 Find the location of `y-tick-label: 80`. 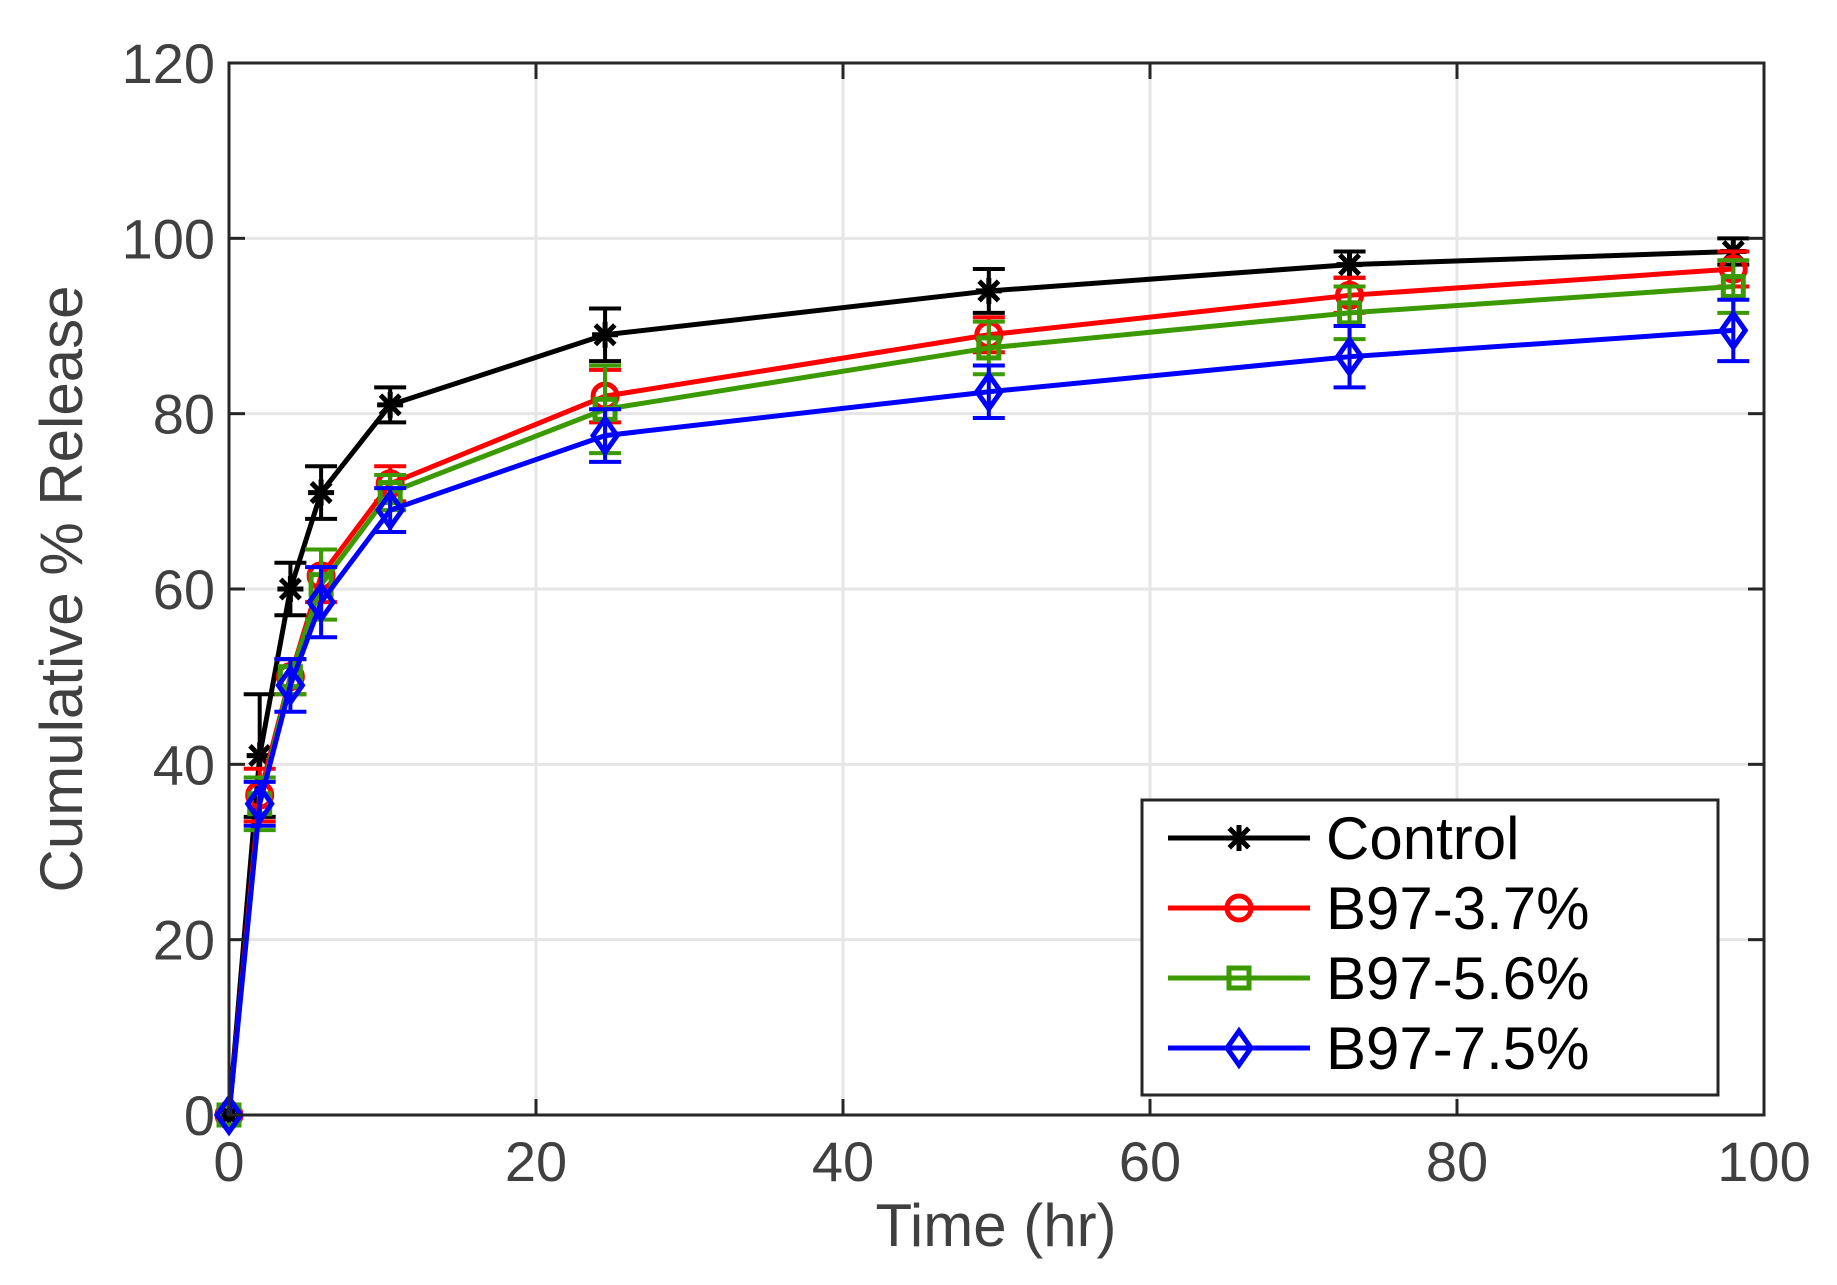

y-tick-label: 80 is located at coordinates (184, 414).